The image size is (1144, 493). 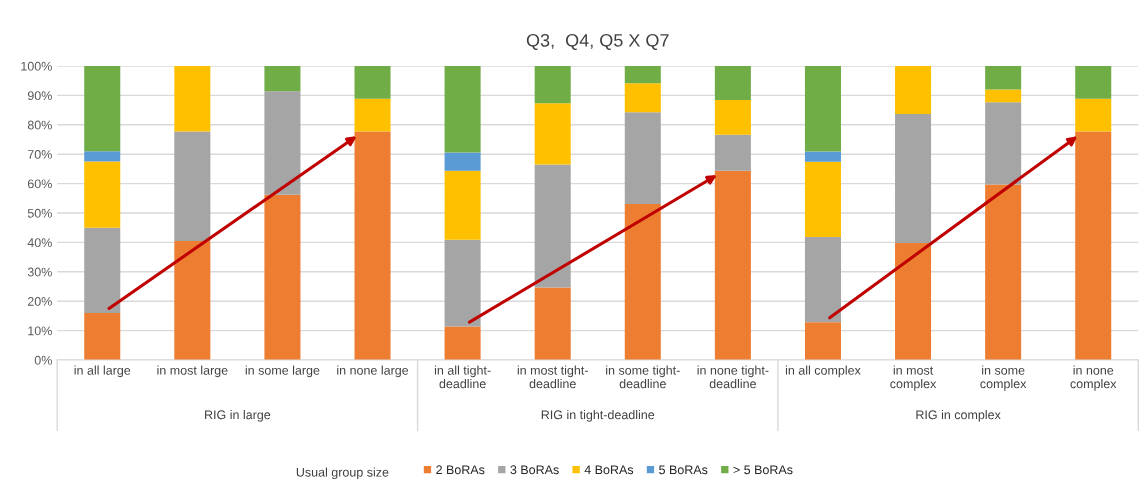 I want to click on y-tick-label: 10%, so click(x=40, y=331).